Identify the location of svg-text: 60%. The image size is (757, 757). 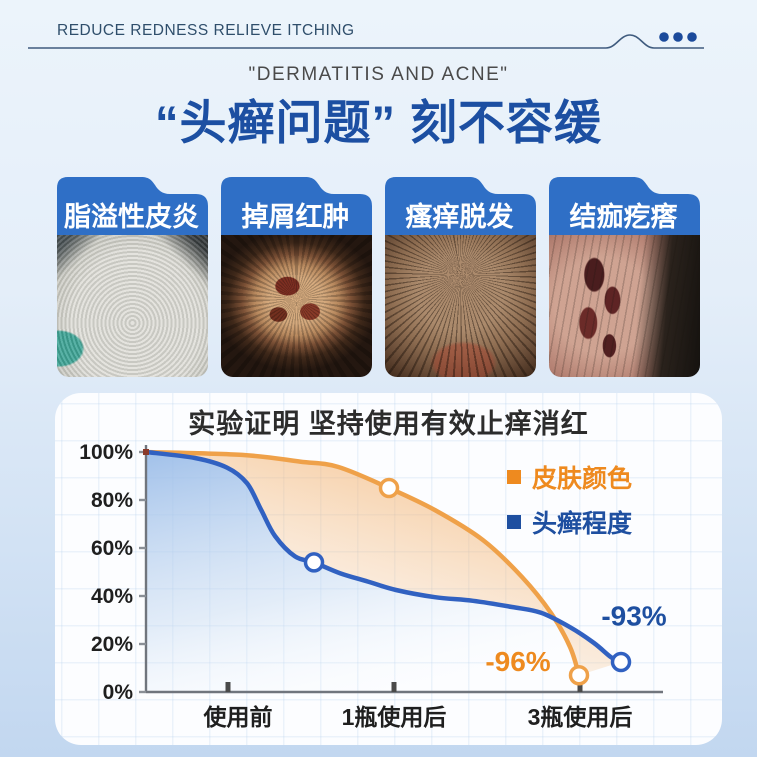
(112, 548).